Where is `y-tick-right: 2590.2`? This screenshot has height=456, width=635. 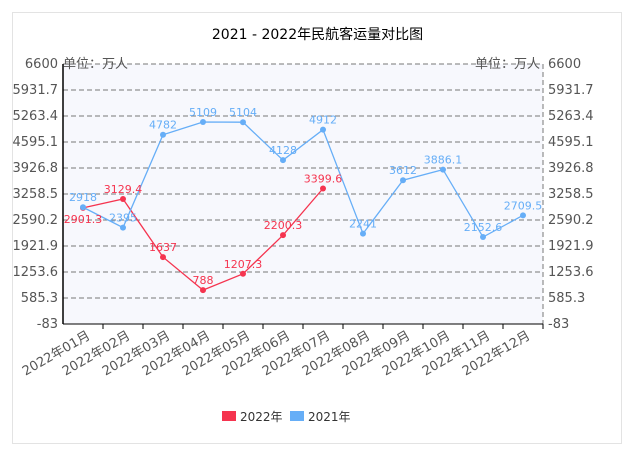
y-tick-right: 2590.2 is located at coordinates (571, 220).